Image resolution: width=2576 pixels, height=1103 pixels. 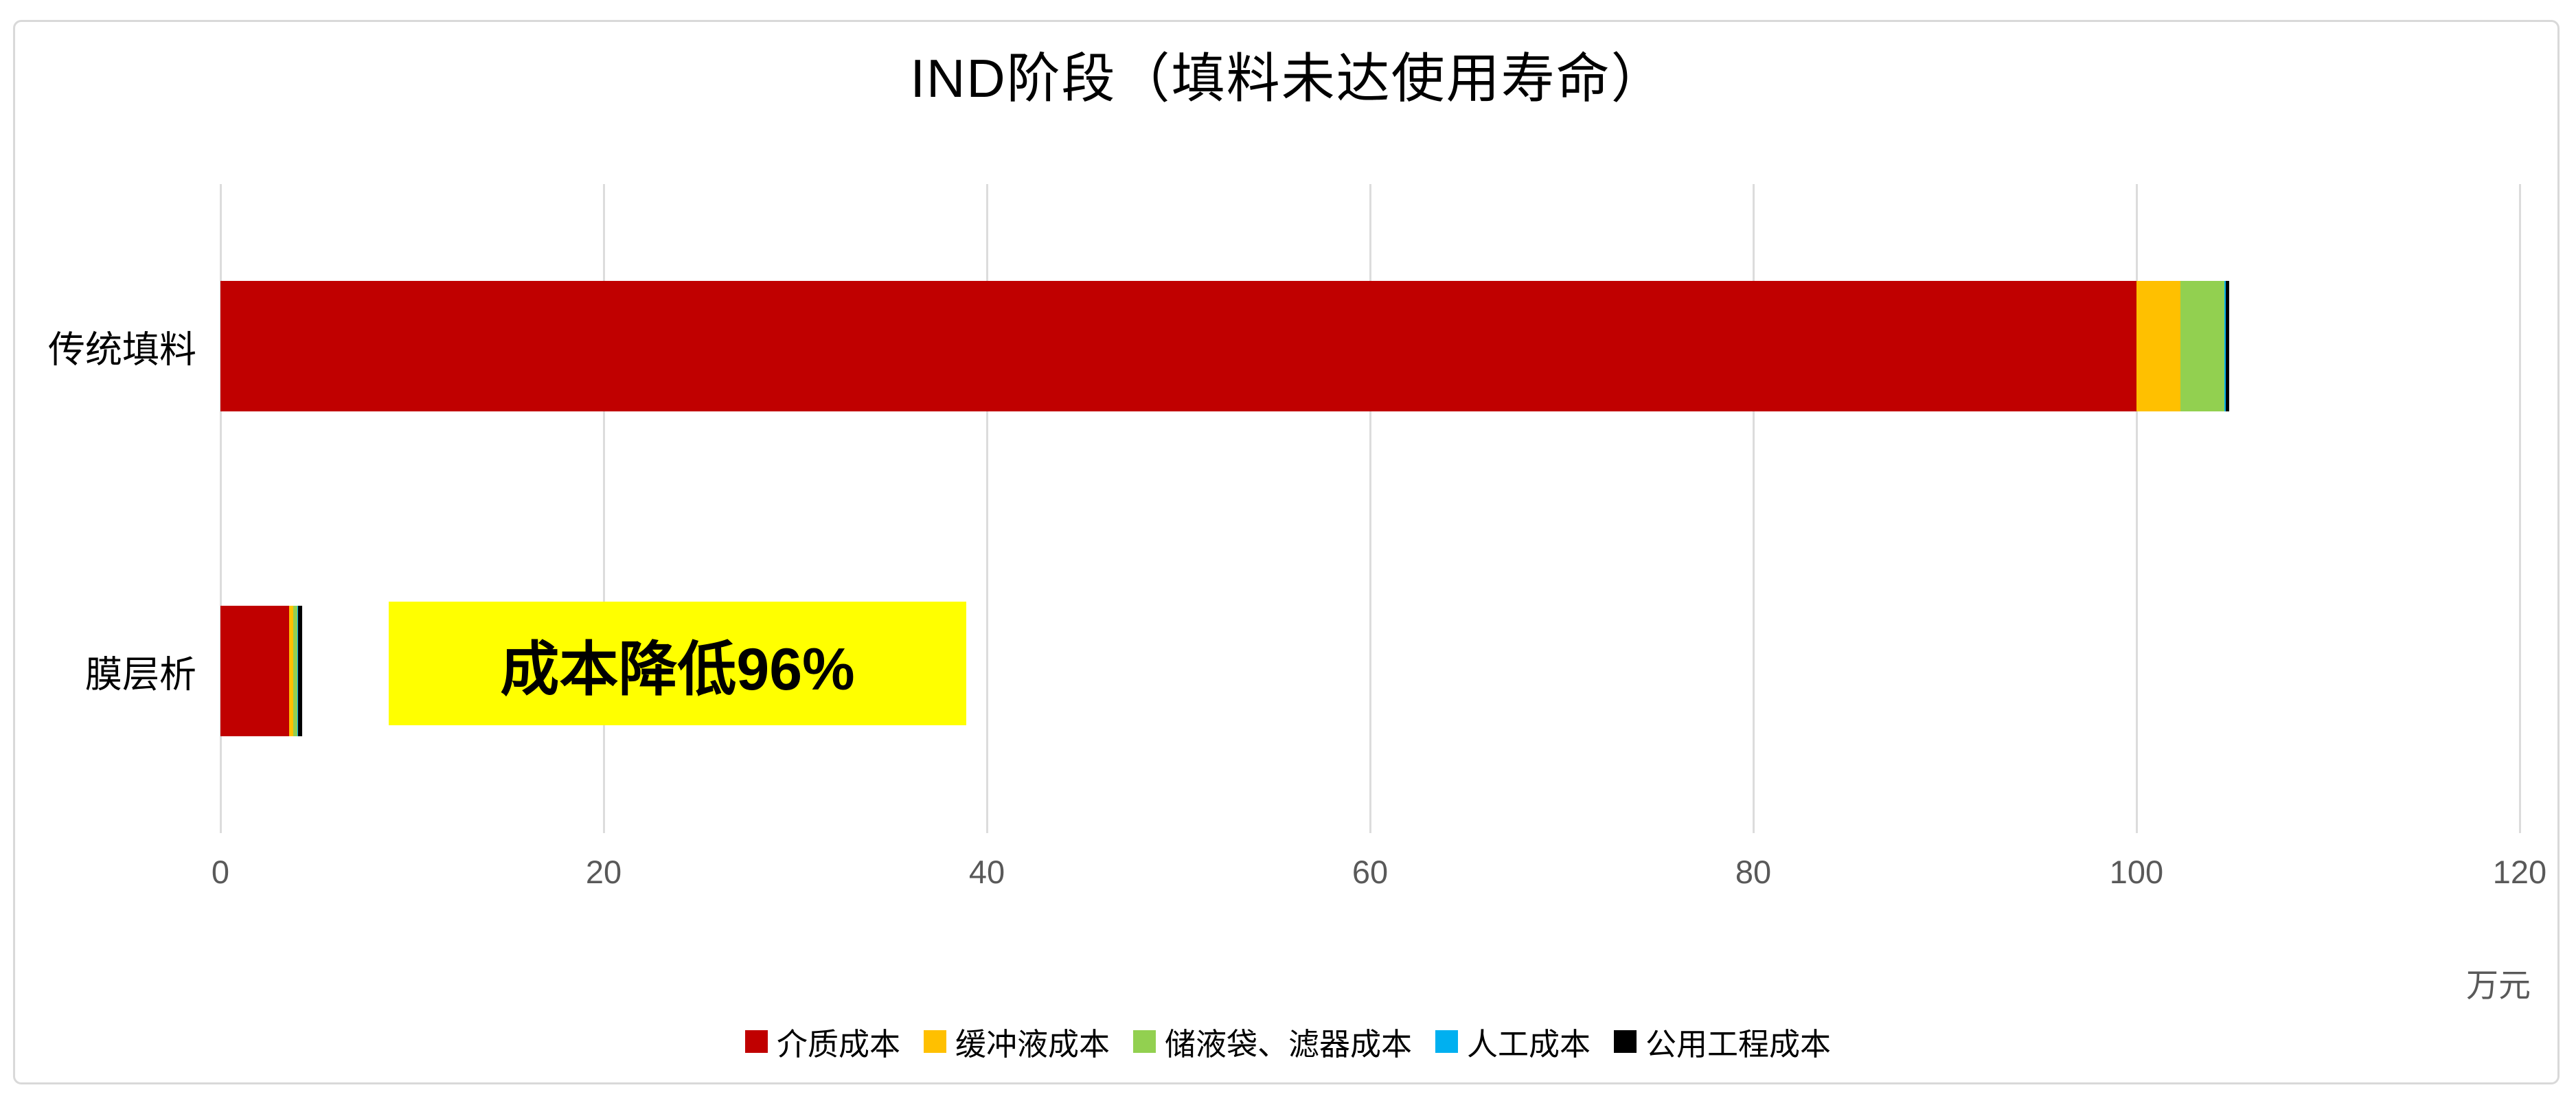 What do you see at coordinates (220, 872) in the screenshot?
I see `tick-label-0: 0` at bounding box center [220, 872].